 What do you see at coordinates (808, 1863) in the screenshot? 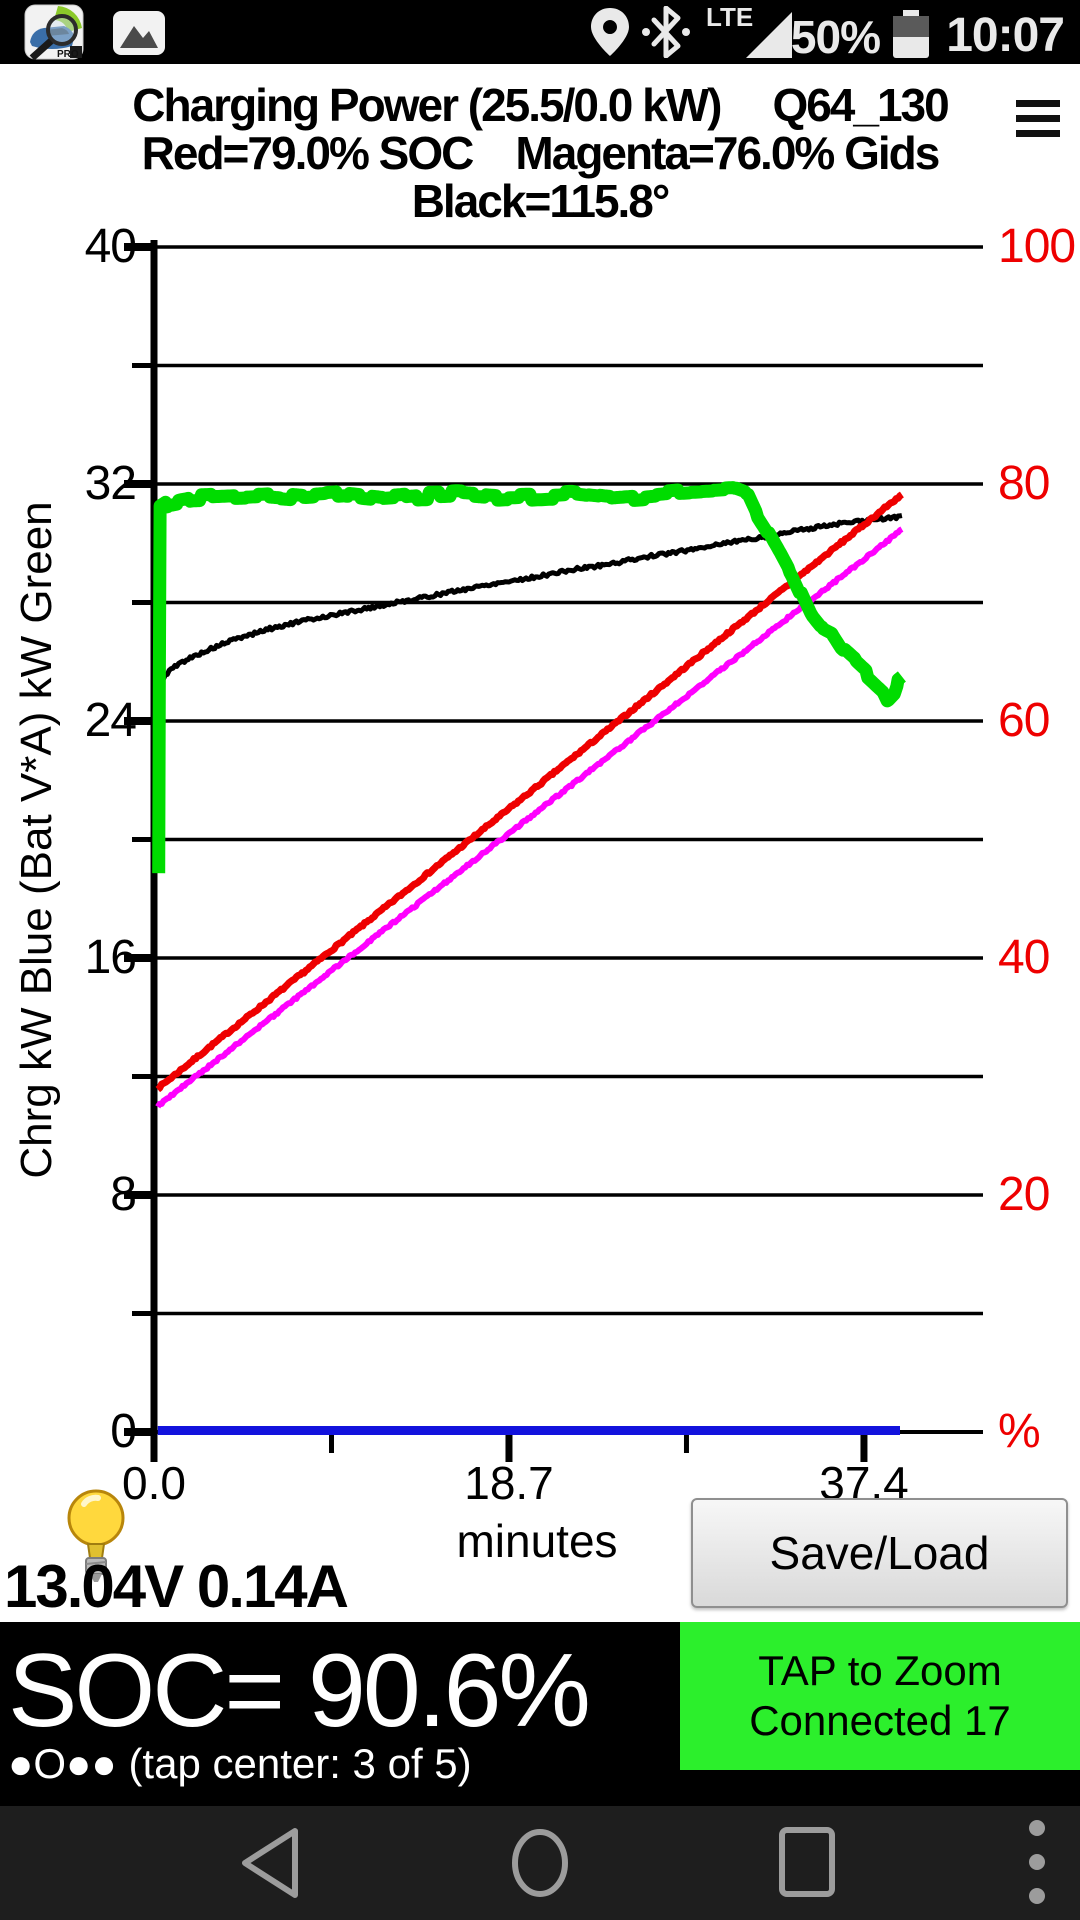
I see `nav-recents-icon` at bounding box center [808, 1863].